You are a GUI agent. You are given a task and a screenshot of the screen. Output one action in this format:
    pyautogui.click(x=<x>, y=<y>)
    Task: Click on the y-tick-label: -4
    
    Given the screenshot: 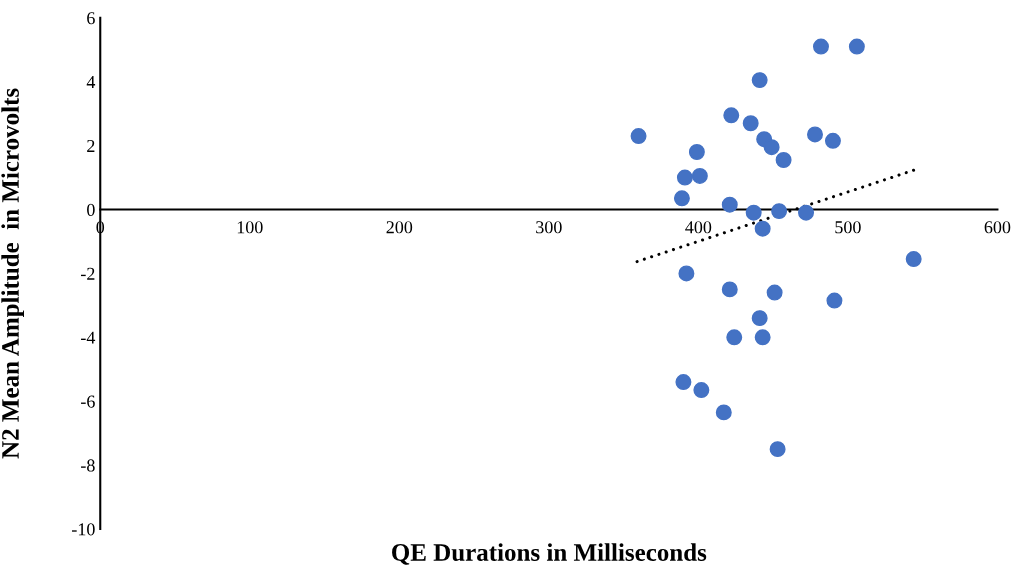 What is the action you would take?
    pyautogui.click(x=88, y=337)
    